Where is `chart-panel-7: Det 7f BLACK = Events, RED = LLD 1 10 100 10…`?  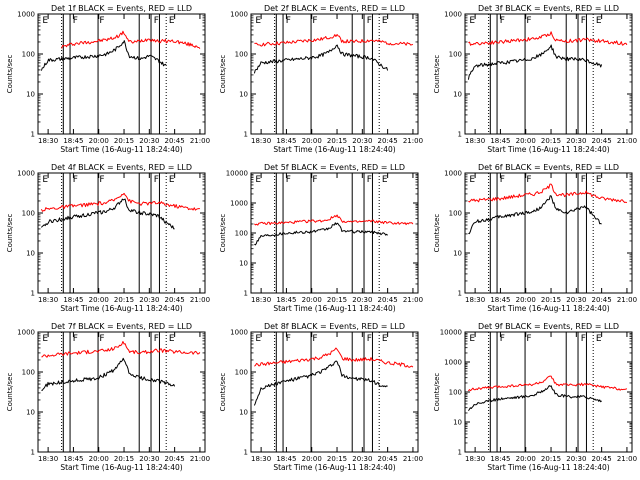 chart-panel-7: Det 7f BLACK = Events, RED = LLD 1 10 100 10… is located at coordinates (108, 397).